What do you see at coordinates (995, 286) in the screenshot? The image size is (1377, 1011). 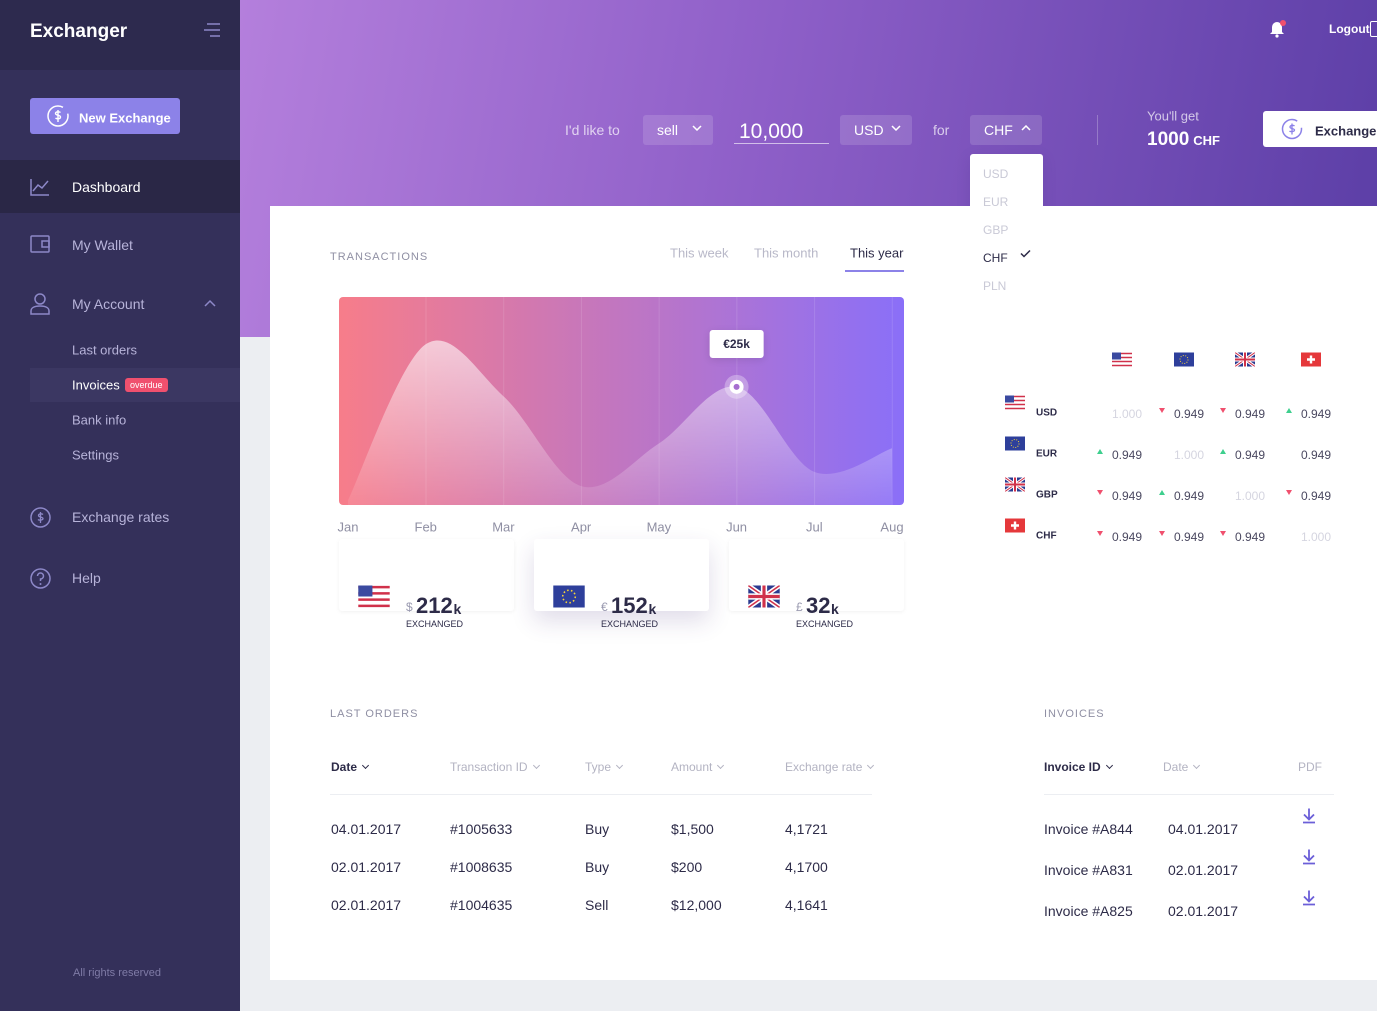 I see `dropdown-item: PLN` at bounding box center [995, 286].